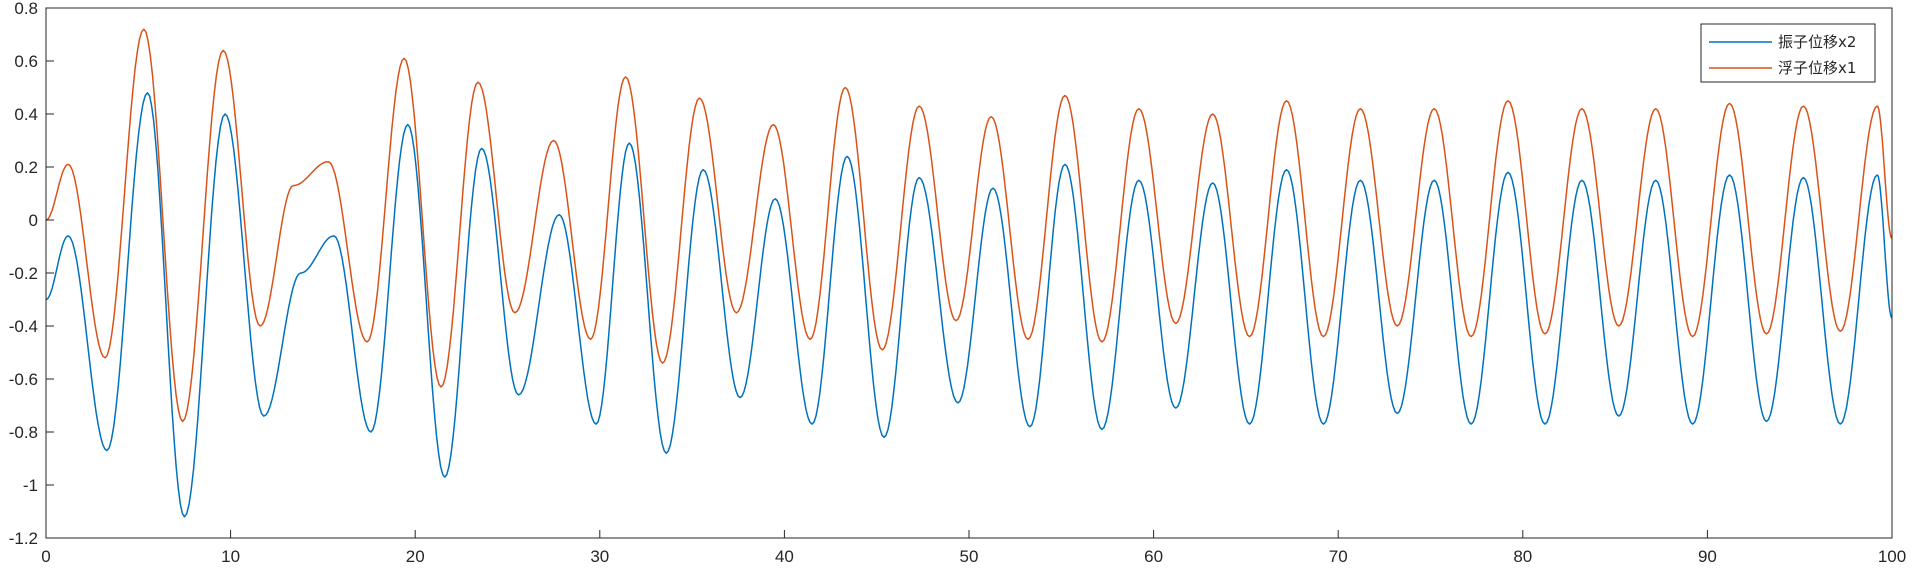 The image size is (1912, 570). I want to click on y-axis-ticks: -1.2 -1 -0.8 -0.6 -0.4 -0.2 0 0.2 0.4 0.6 0.8, so click(31, 274).